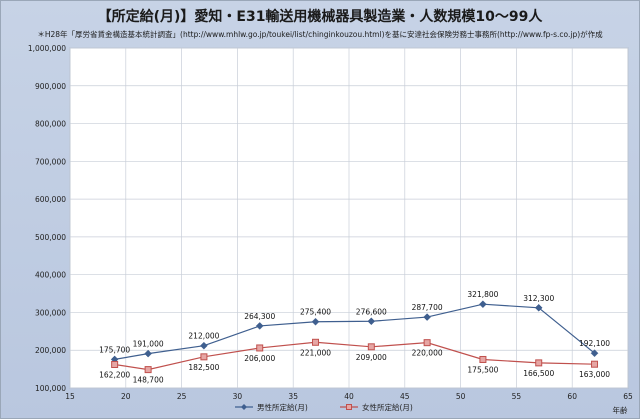 Image resolution: width=640 pixels, height=419 pixels. I want to click on y-tick-label: 200,000, so click(50, 350).